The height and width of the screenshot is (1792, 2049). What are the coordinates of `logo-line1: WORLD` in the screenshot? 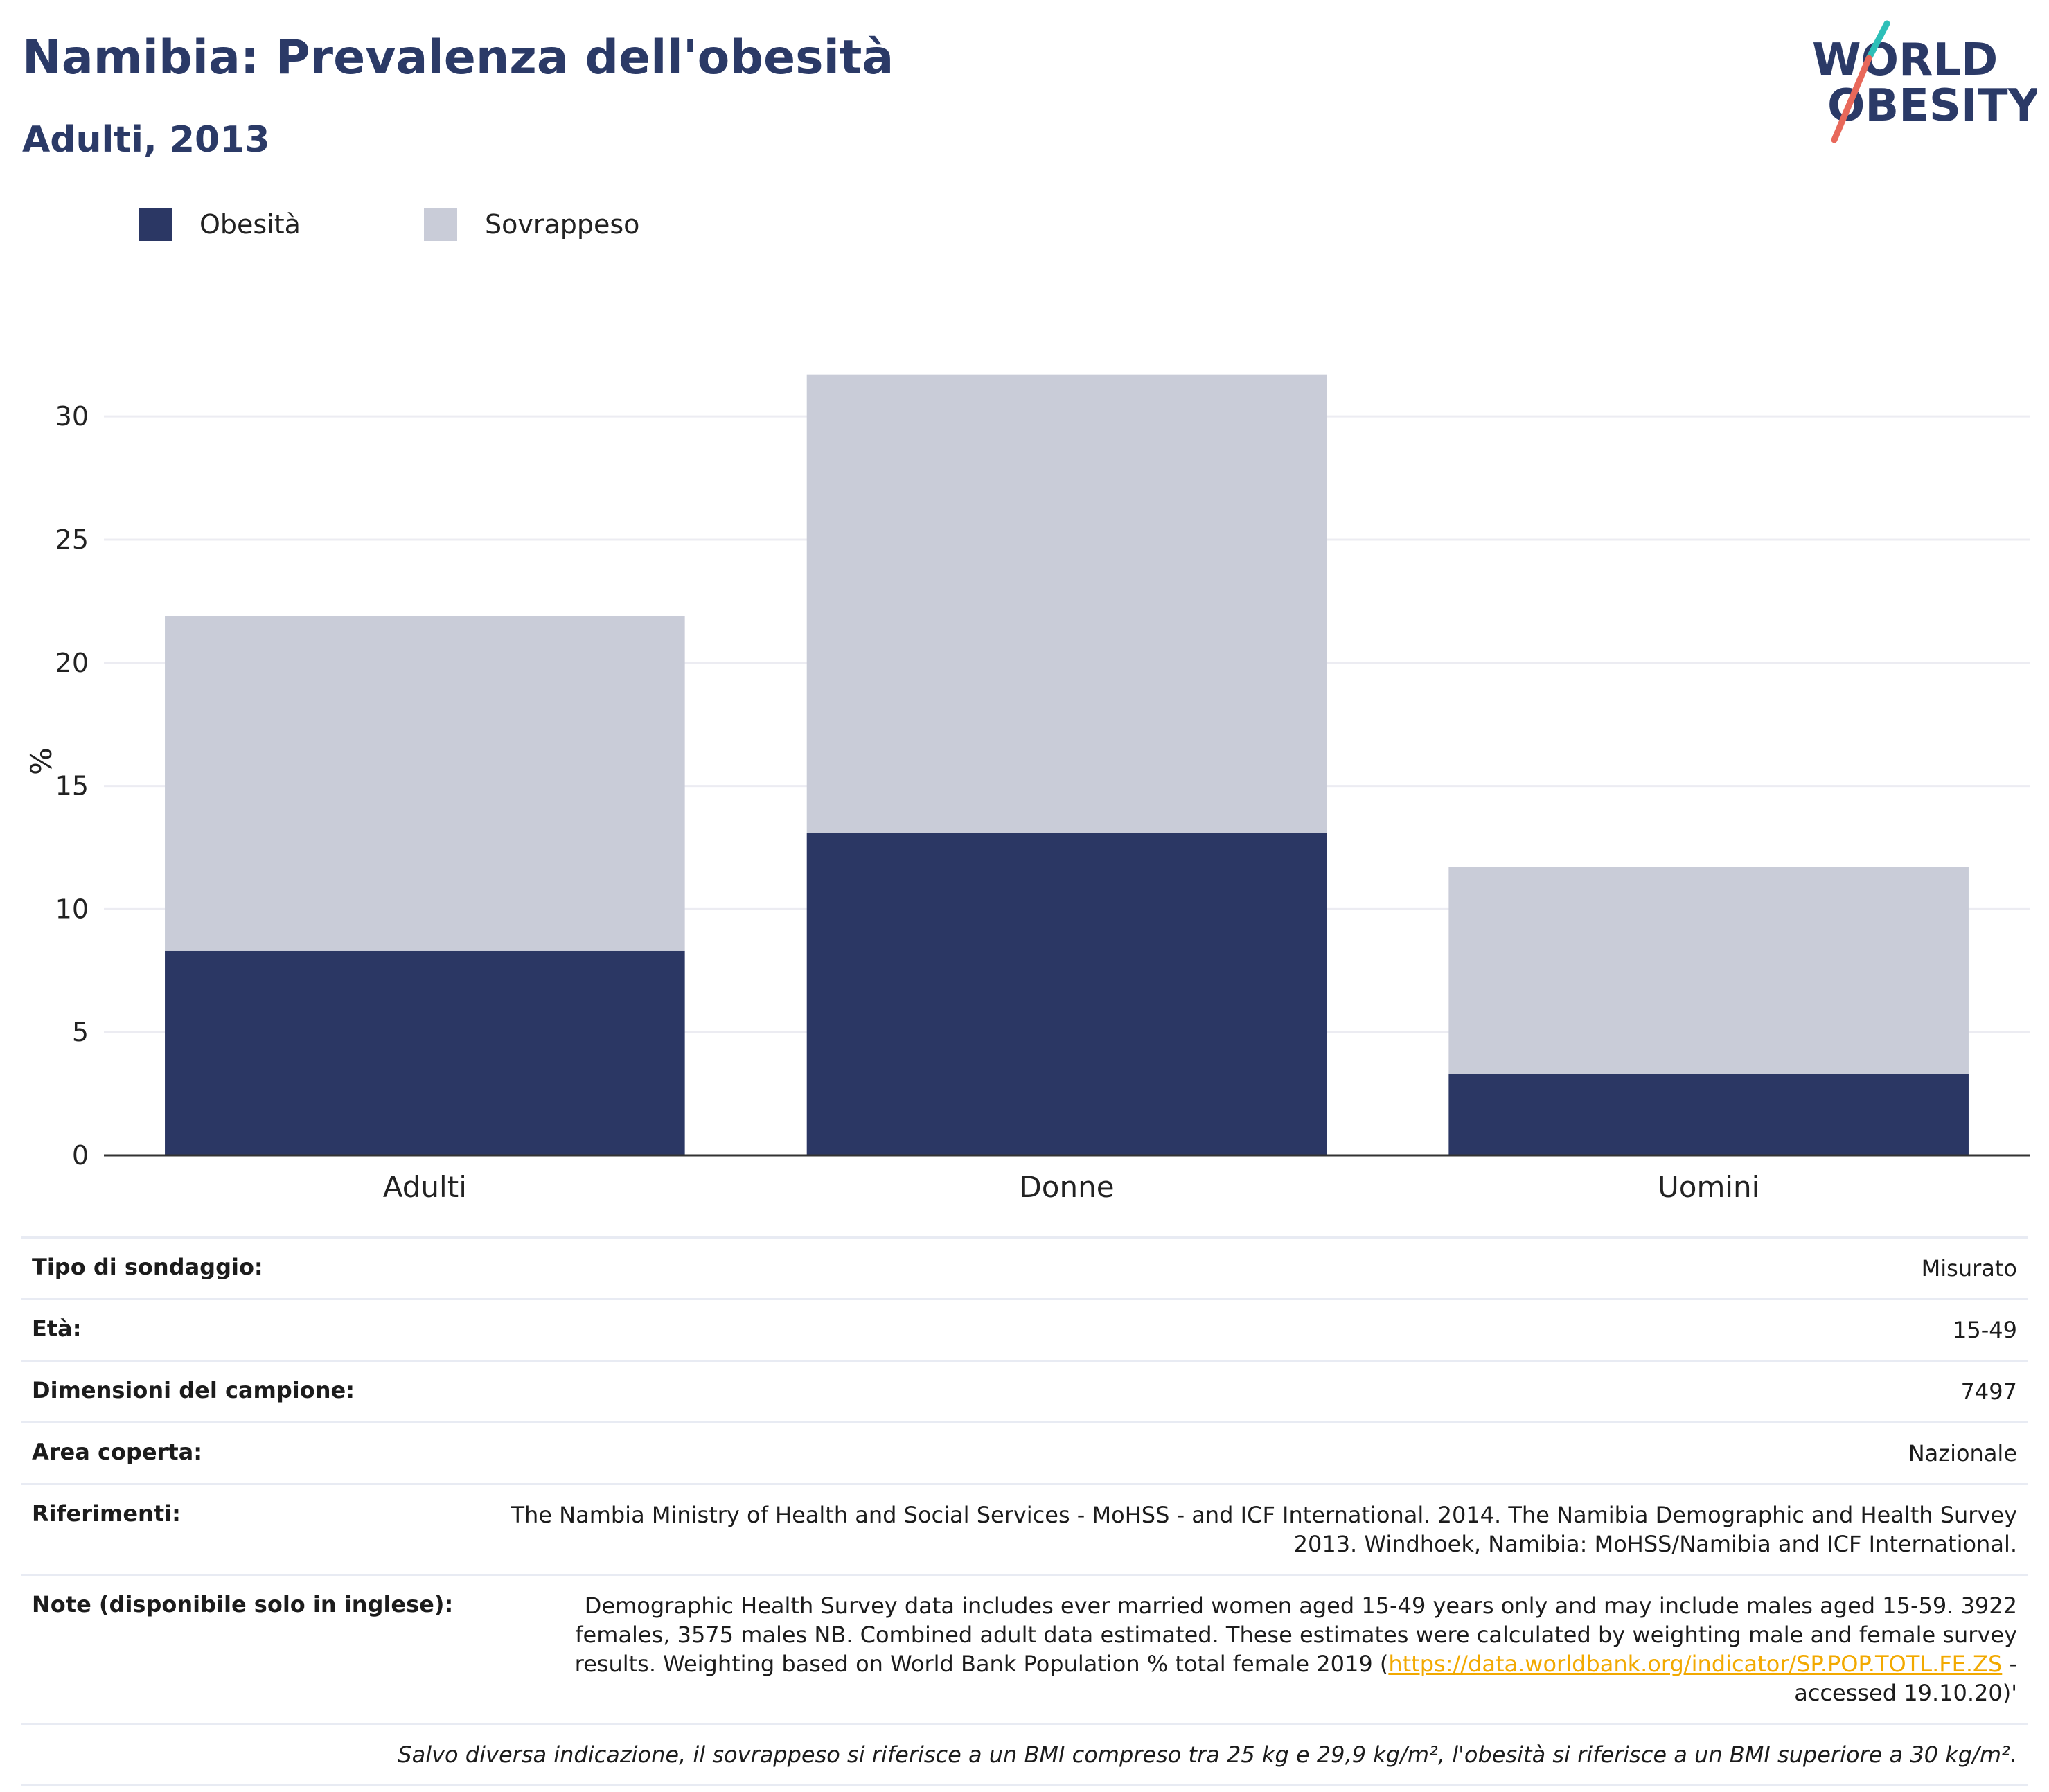 It's located at (1905, 60).